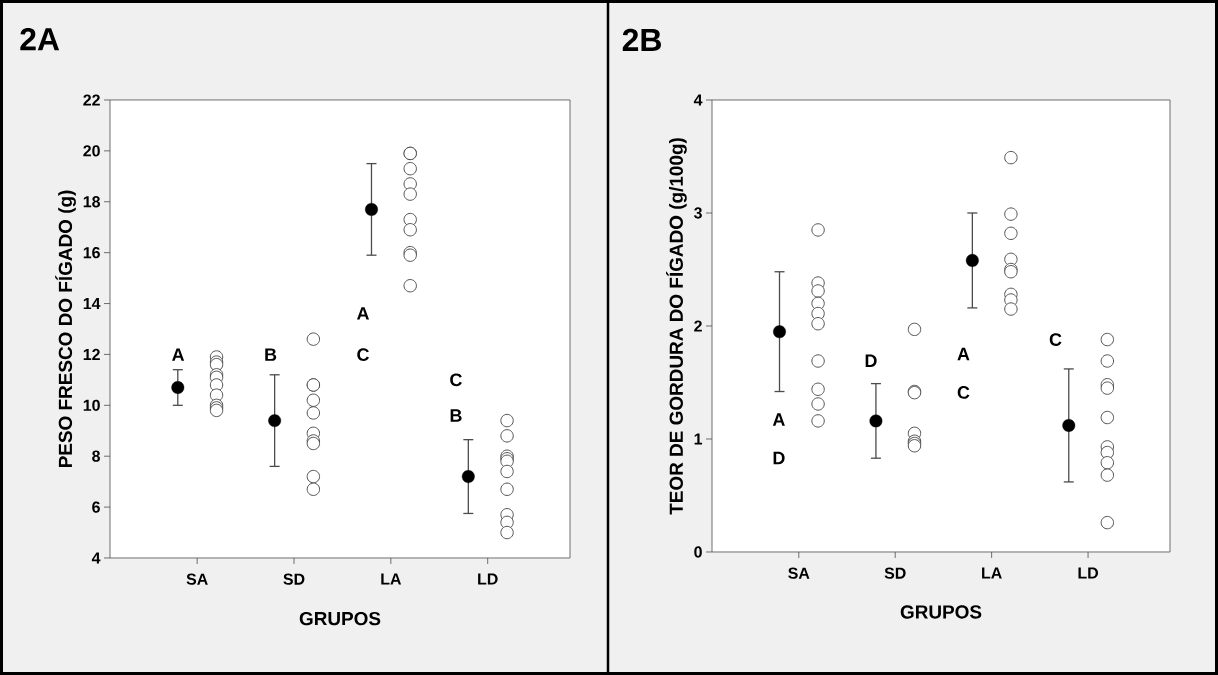 This screenshot has width=1218, height=675. I want to click on y-tick-label: 10, so click(91, 405).